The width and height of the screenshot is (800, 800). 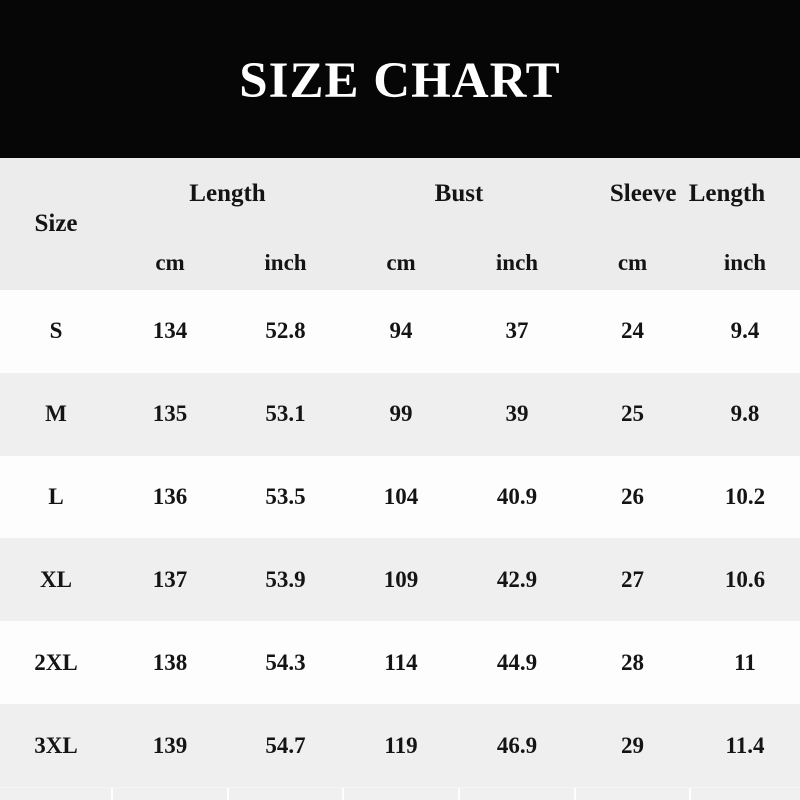 What do you see at coordinates (517, 331) in the screenshot?
I see `value-cell: 37` at bounding box center [517, 331].